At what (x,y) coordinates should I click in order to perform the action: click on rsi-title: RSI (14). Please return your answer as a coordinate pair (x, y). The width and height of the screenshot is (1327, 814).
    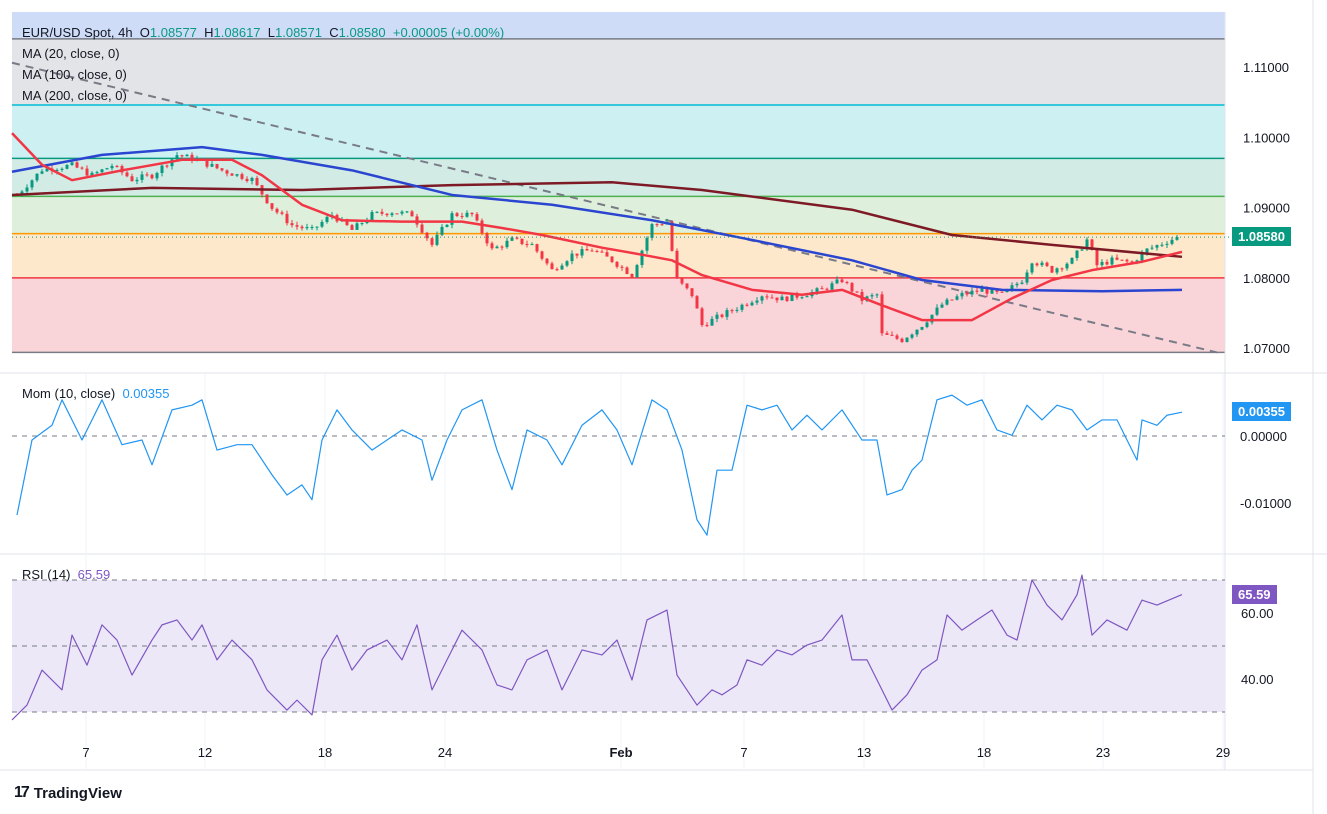
    Looking at the image, I should click on (46, 574).